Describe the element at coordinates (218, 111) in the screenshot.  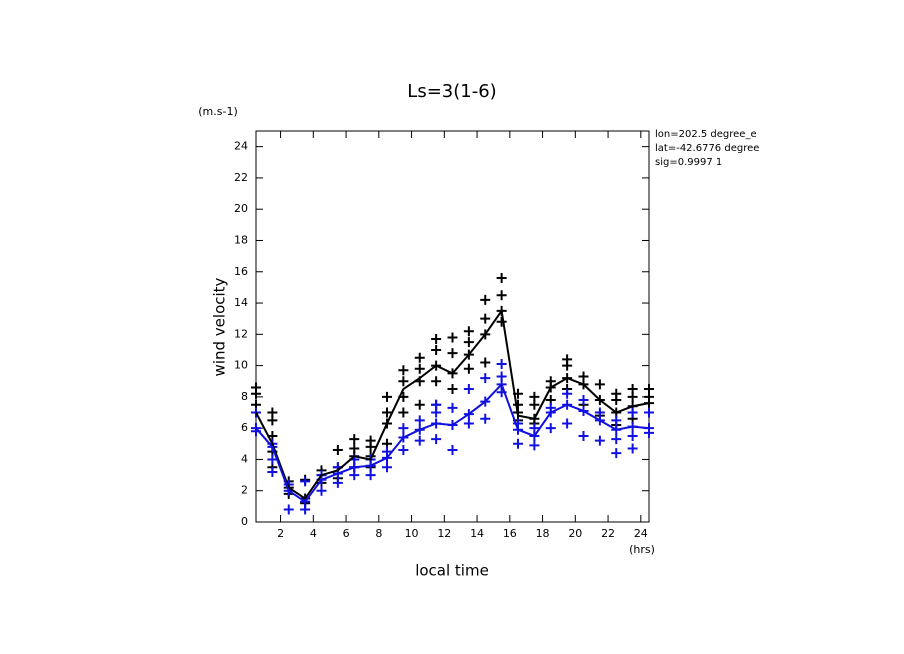
I see `y-unit: (m.s-1)` at that location.